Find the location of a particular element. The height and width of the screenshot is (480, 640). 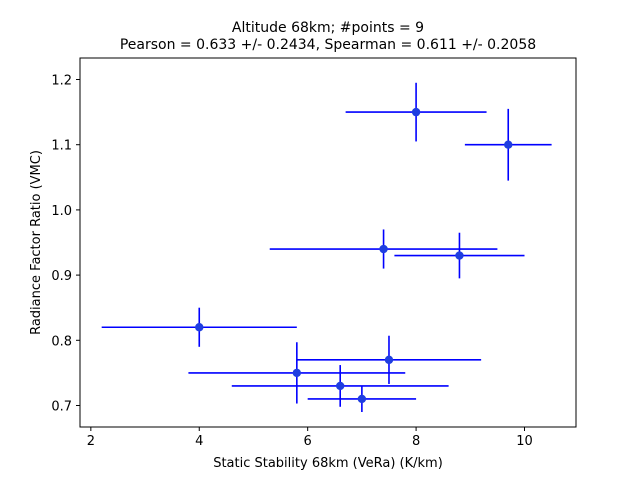

y-tick-label: 0.7 is located at coordinates (61, 406).